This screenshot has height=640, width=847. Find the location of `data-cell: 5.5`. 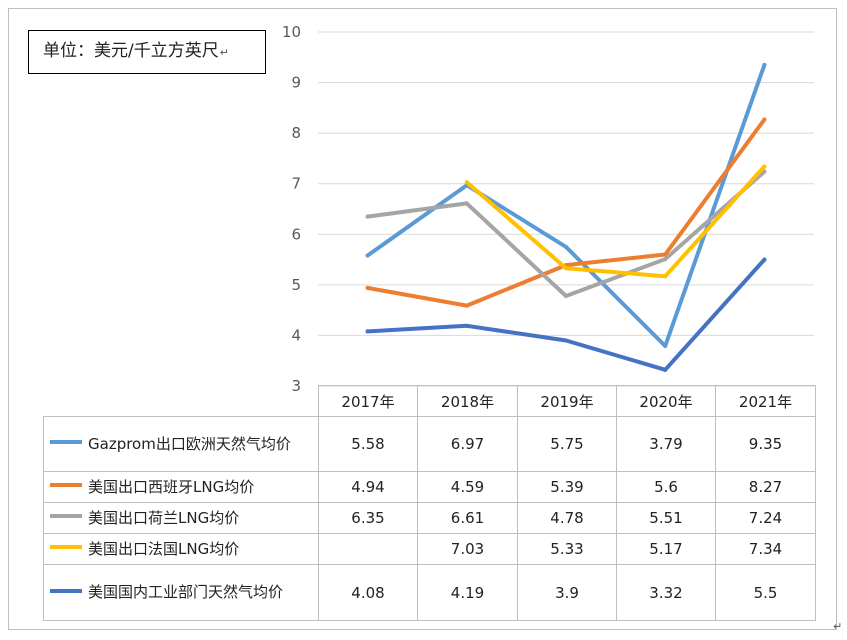

data-cell: 5.5 is located at coordinates (765, 592).